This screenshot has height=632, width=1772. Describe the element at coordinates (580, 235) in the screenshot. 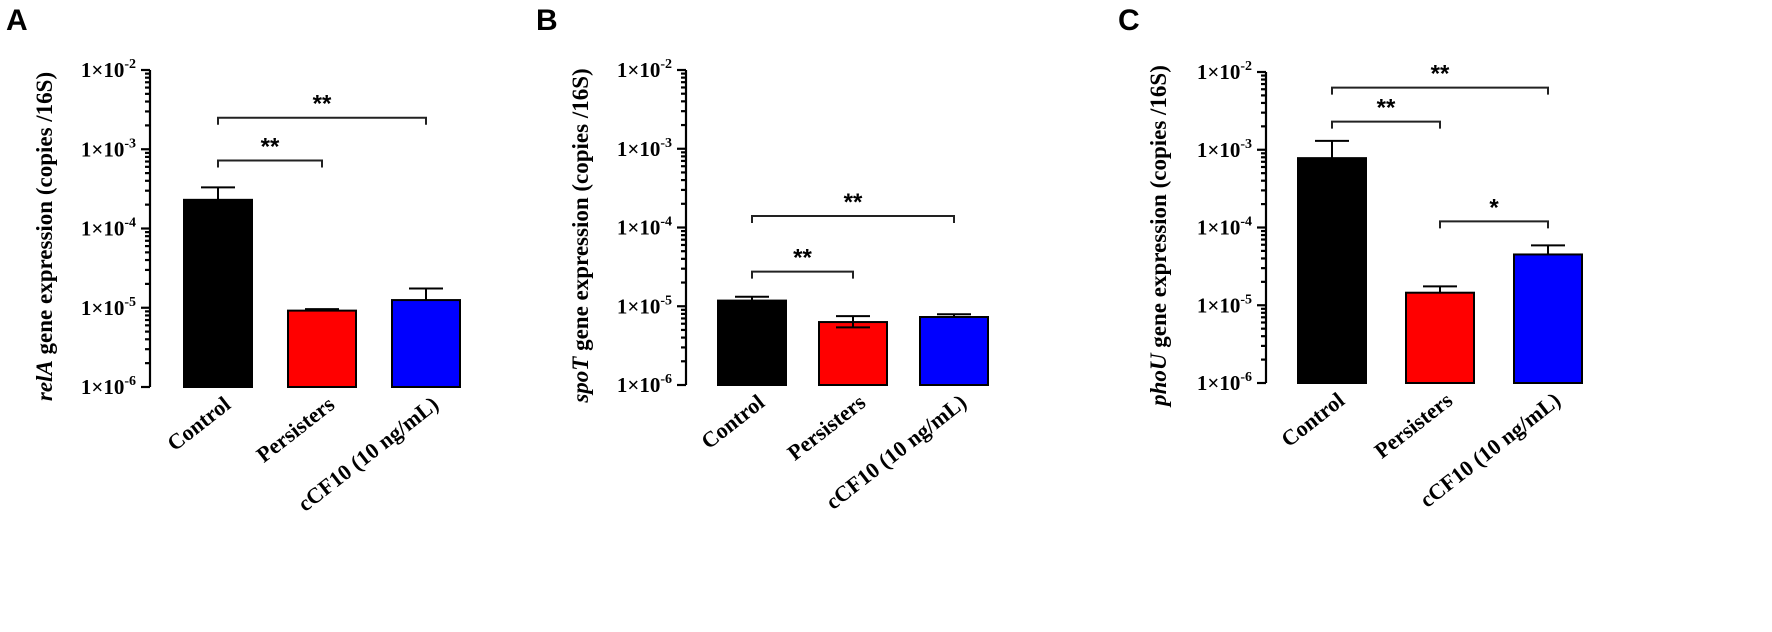

I see `y-axis-title: spoT gene expression (copies /16S)` at that location.